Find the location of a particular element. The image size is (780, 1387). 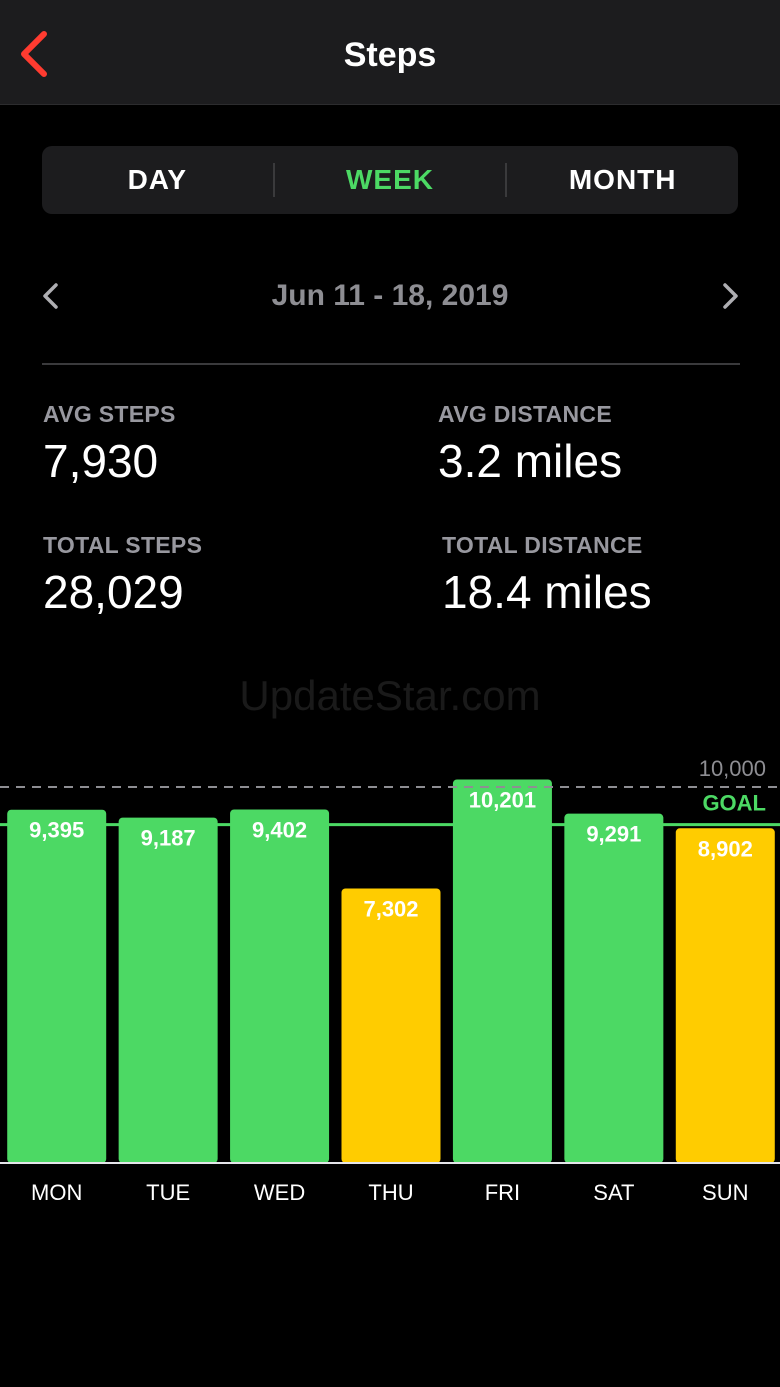

avg-steps-stat: AVG STEPS 7,930 is located at coordinates (109, 444).